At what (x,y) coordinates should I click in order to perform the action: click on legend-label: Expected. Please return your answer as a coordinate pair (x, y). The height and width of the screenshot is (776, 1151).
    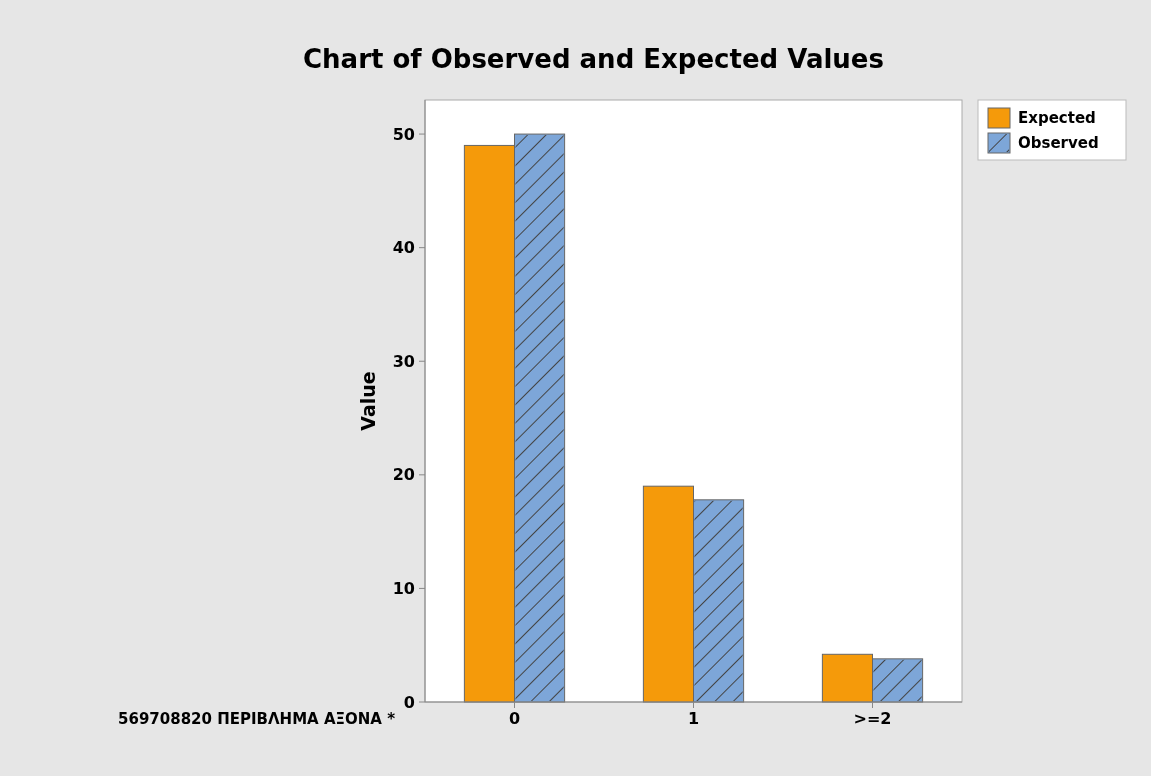
    Looking at the image, I should click on (1057, 118).